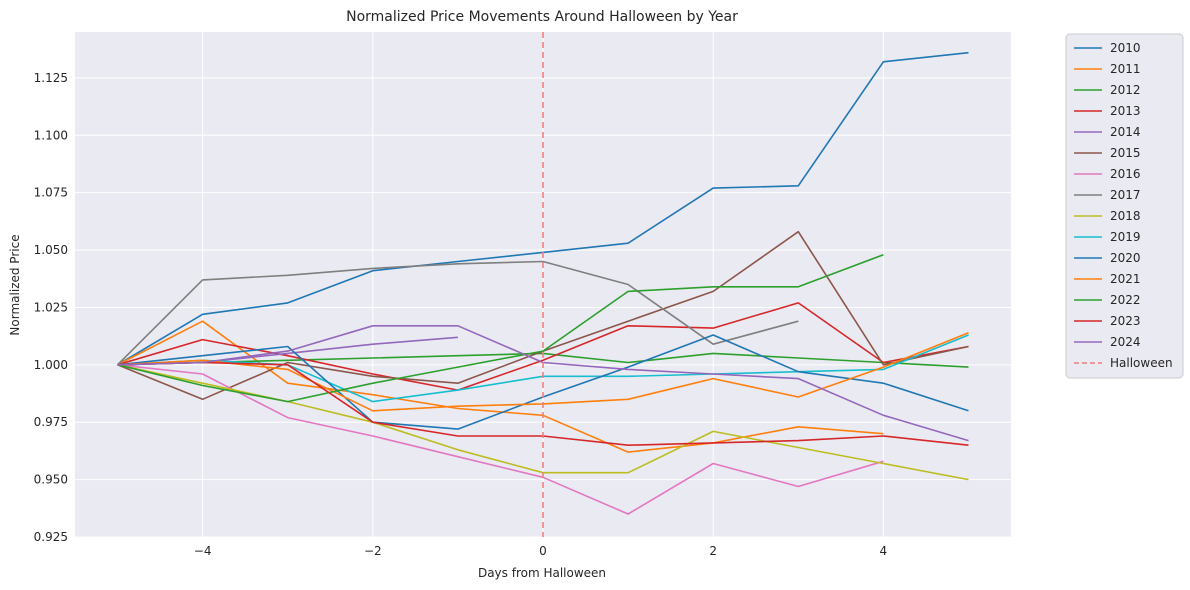 This screenshot has width=1190, height=590. What do you see at coordinates (1125, 342) in the screenshot?
I see `legend-entry-2024: 2024` at bounding box center [1125, 342].